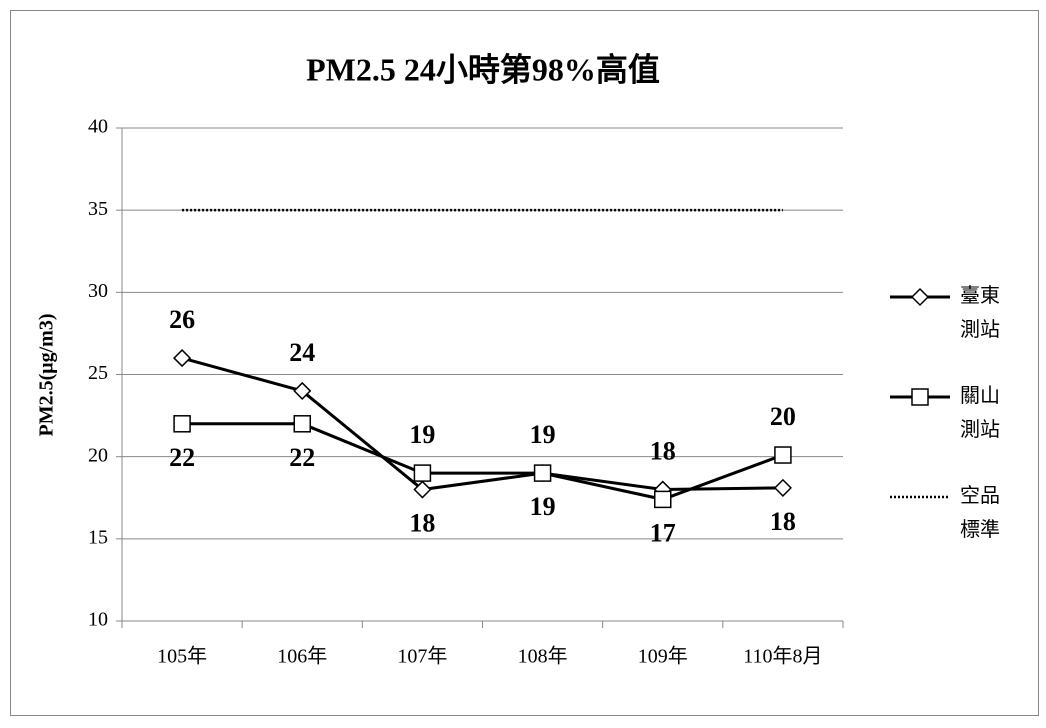 The width and height of the screenshot is (1046, 728). I want to click on y-tick-label: 15, so click(98, 537).